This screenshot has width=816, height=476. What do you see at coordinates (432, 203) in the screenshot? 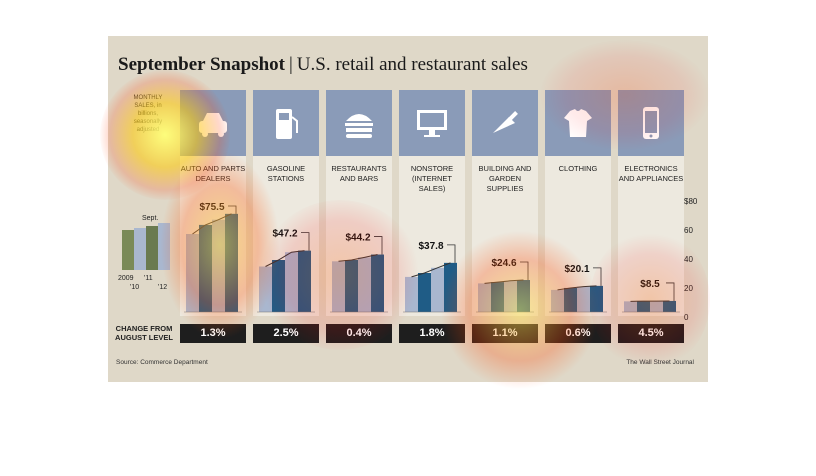
I see `category-column: NONSTORE (INTERNET SALES) $37.8` at bounding box center [432, 203].